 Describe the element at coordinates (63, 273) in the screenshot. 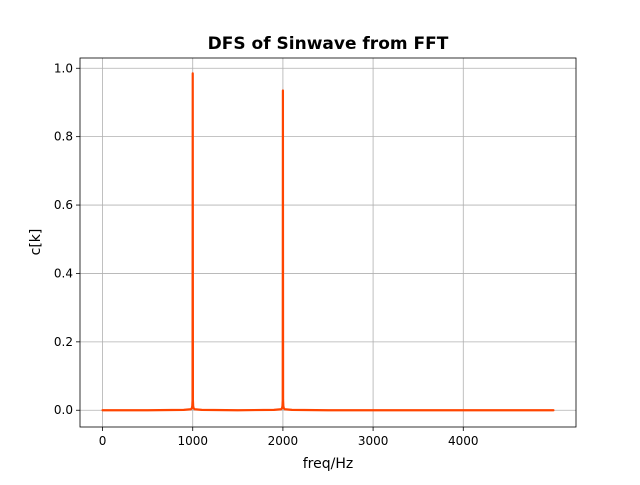

I see `y-tick-label: 0.4` at that location.